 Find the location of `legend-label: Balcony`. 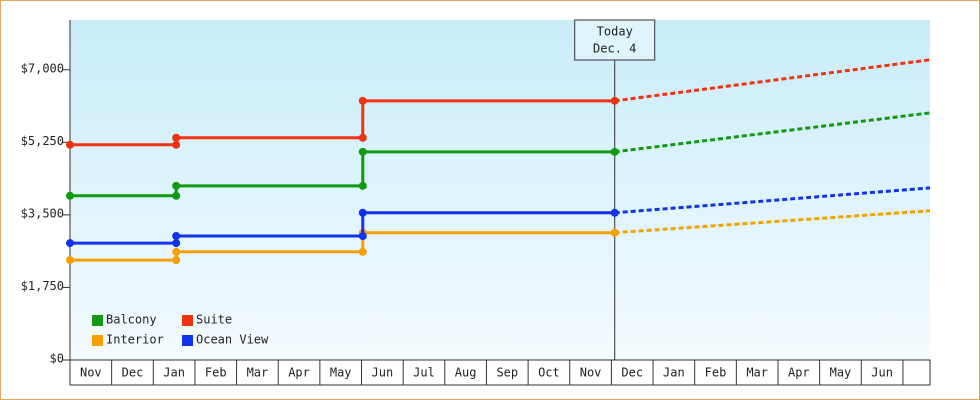

legend-label: Balcony is located at coordinates (131, 320).